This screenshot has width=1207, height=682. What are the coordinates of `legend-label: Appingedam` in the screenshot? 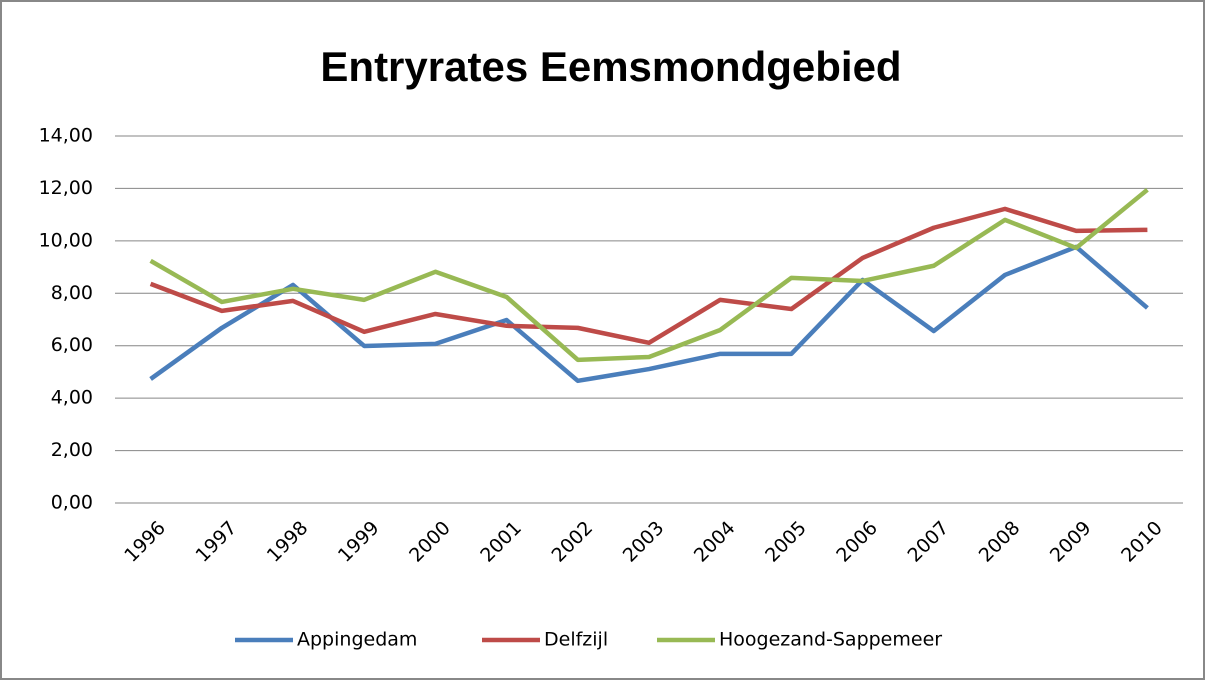 It's located at (357, 640).